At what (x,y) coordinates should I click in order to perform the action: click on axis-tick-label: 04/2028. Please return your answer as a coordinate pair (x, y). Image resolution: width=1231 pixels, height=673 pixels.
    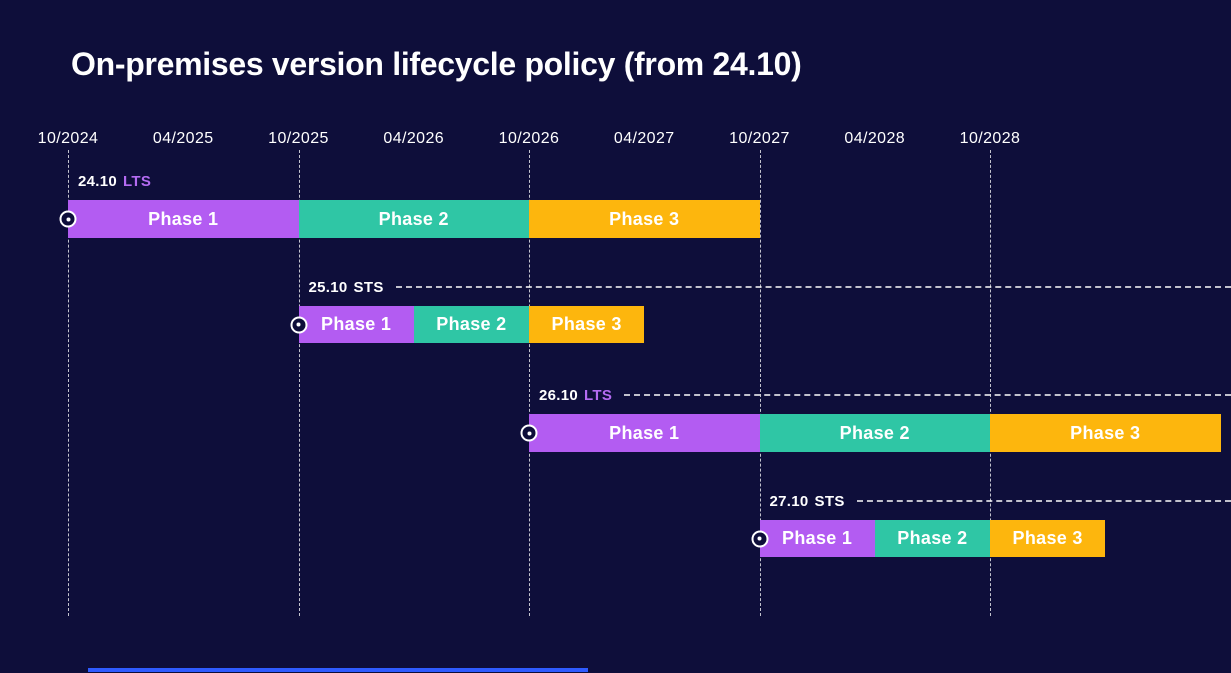
    Looking at the image, I should click on (875, 138).